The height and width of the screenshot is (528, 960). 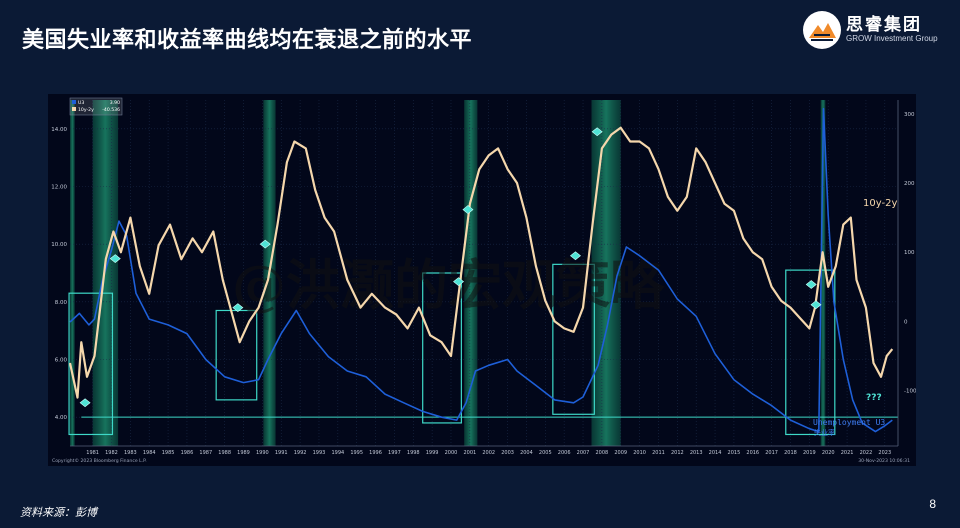 I want to click on left-tick-label: 8.00, so click(x=61, y=303).